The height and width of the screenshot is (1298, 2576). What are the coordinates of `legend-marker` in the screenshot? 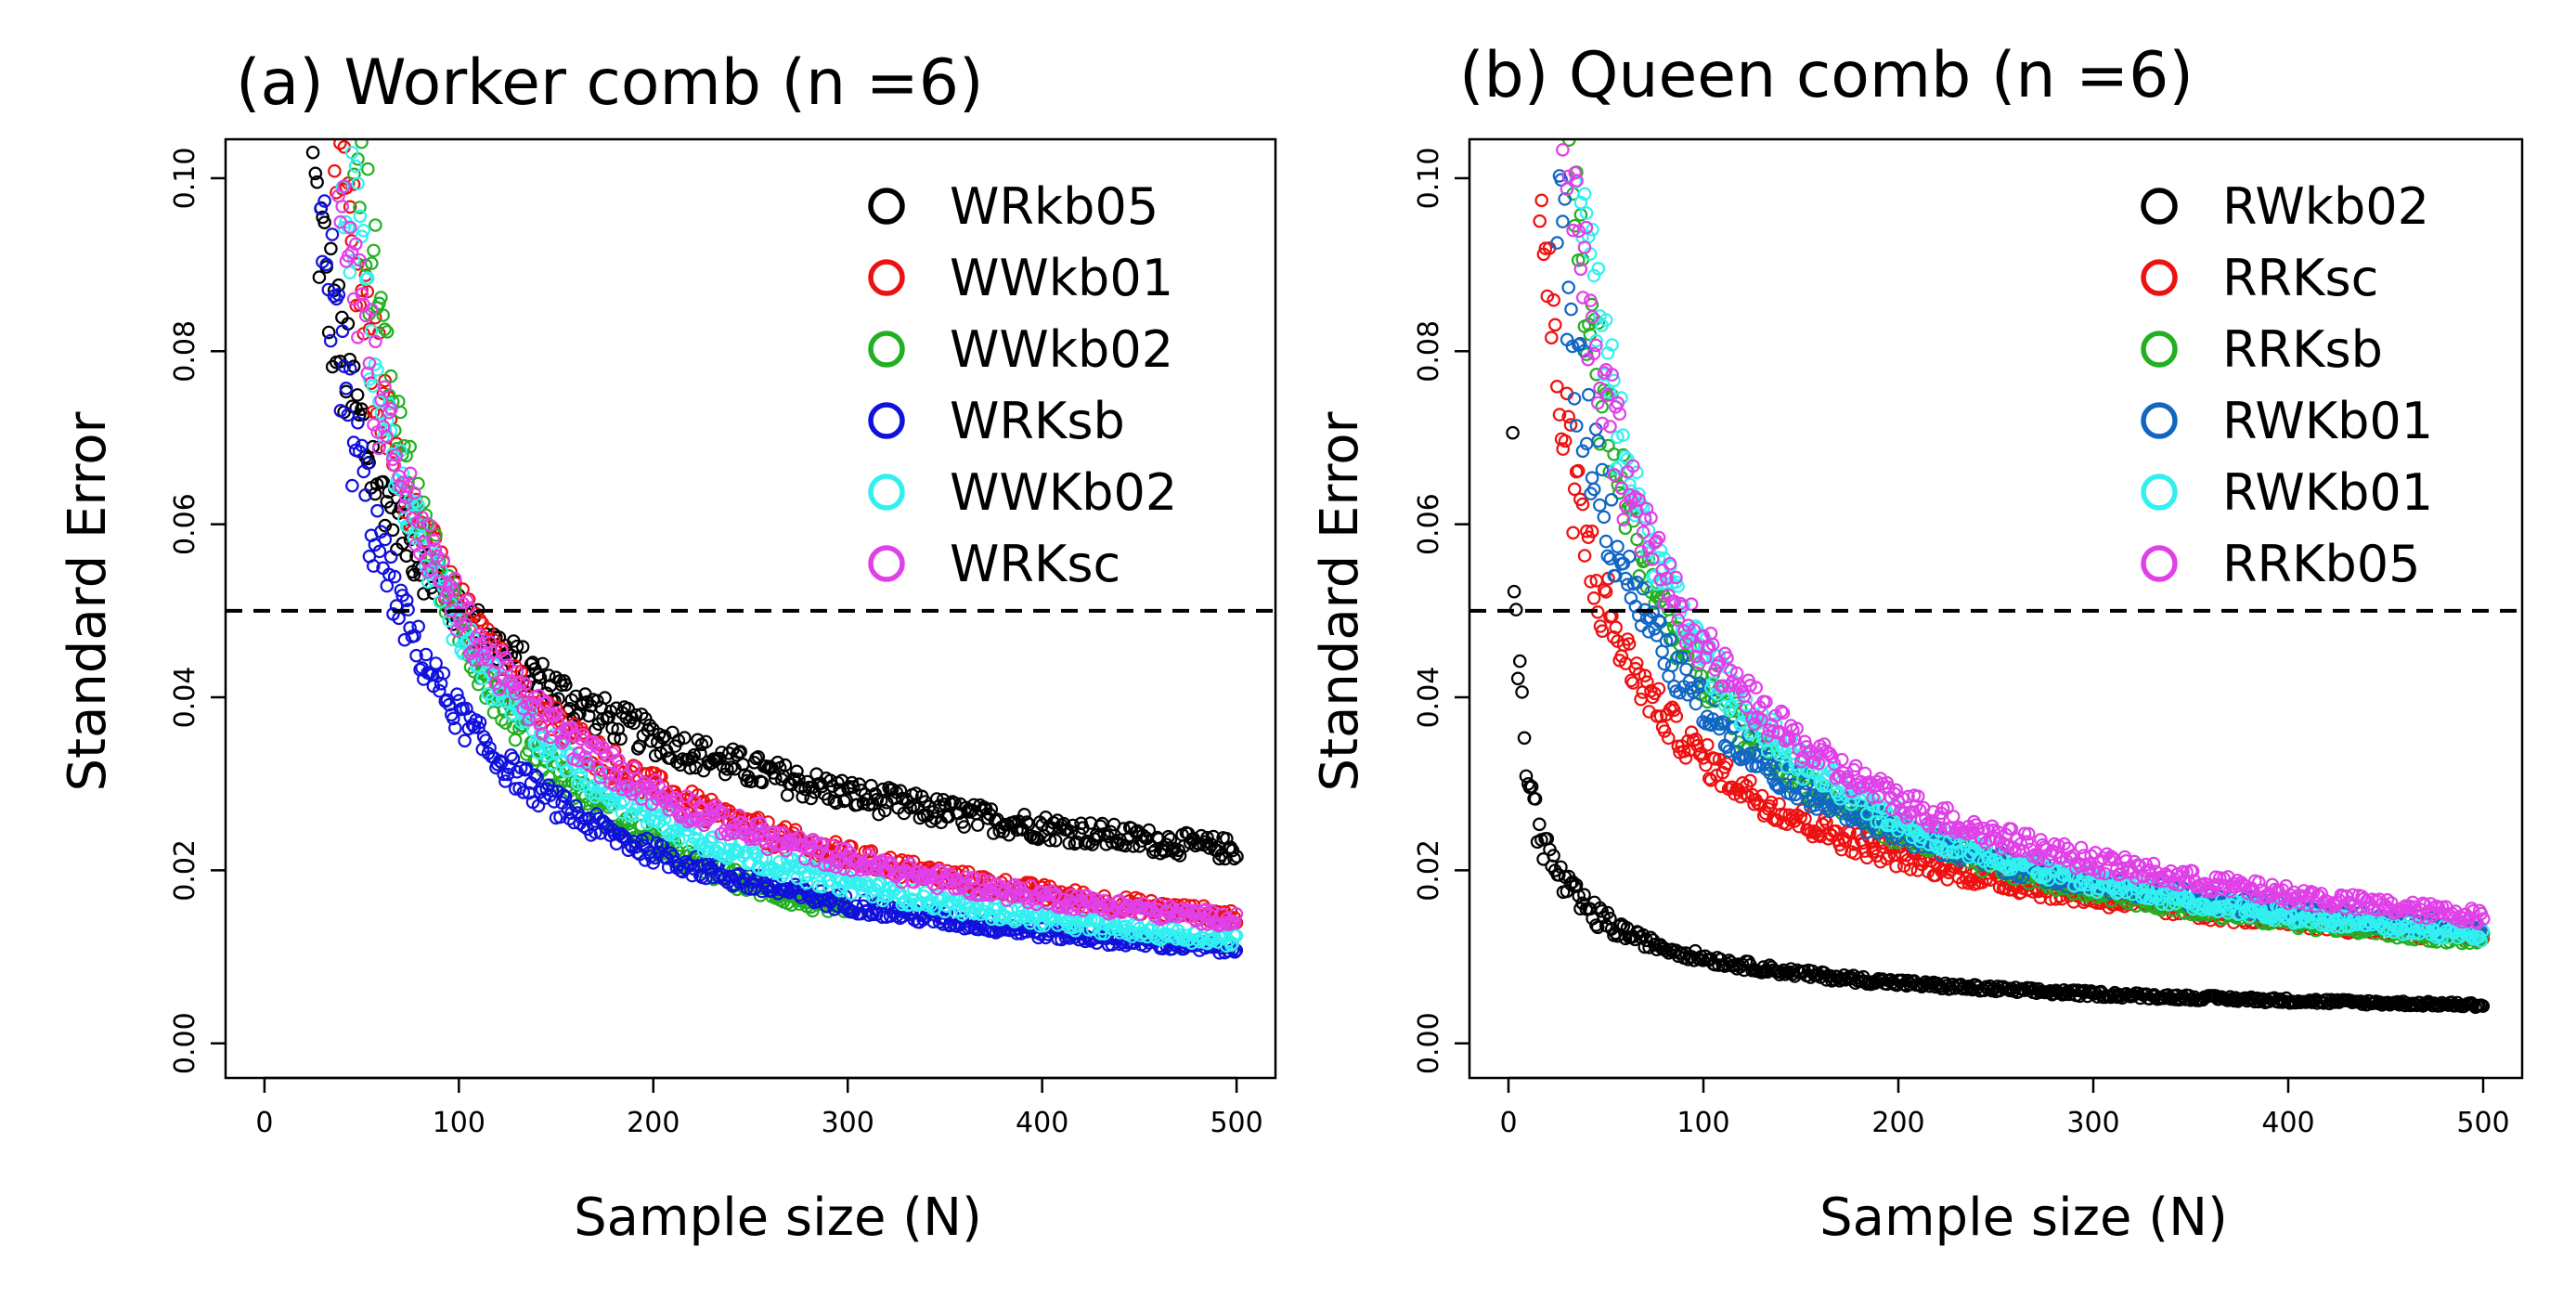 It's located at (886, 277).